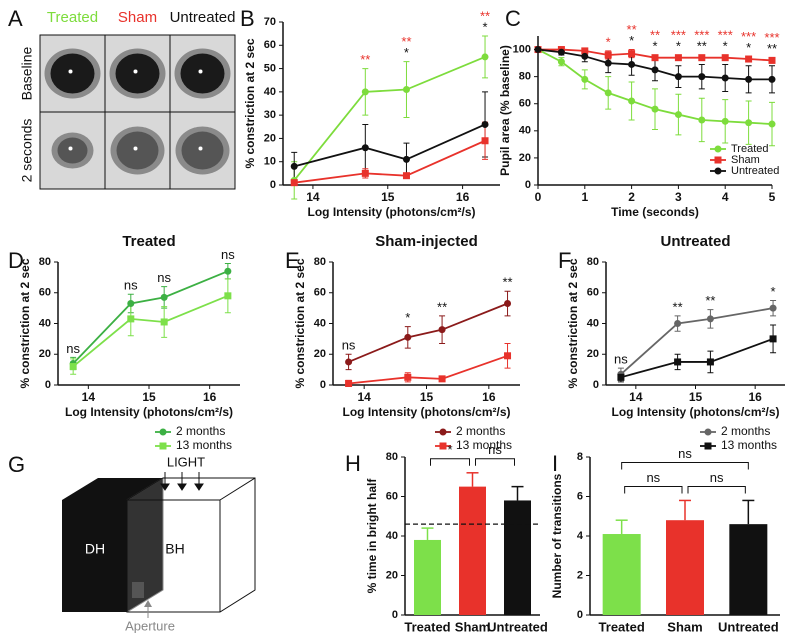 Image resolution: width=802 pixels, height=635 pixels. What do you see at coordinates (427, 397) in the screenshot?
I see `x-tick-label: 15` at bounding box center [427, 397].